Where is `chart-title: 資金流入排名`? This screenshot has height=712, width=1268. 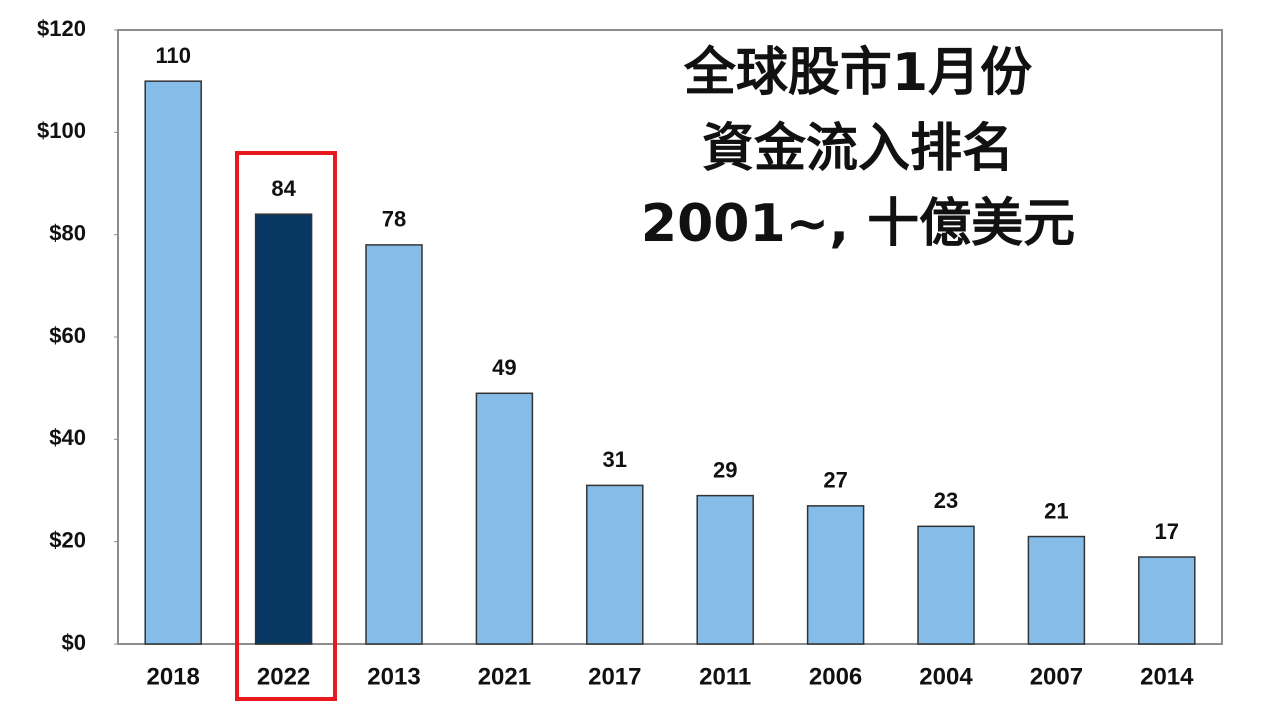
chart-title: 資金流入排名 is located at coordinates (858, 149).